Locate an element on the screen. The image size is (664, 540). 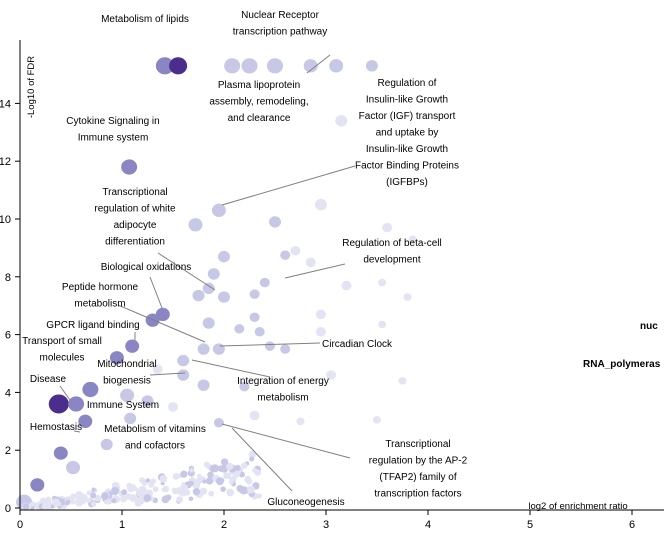
annotation-label: and uptake by is located at coordinates (407, 133).